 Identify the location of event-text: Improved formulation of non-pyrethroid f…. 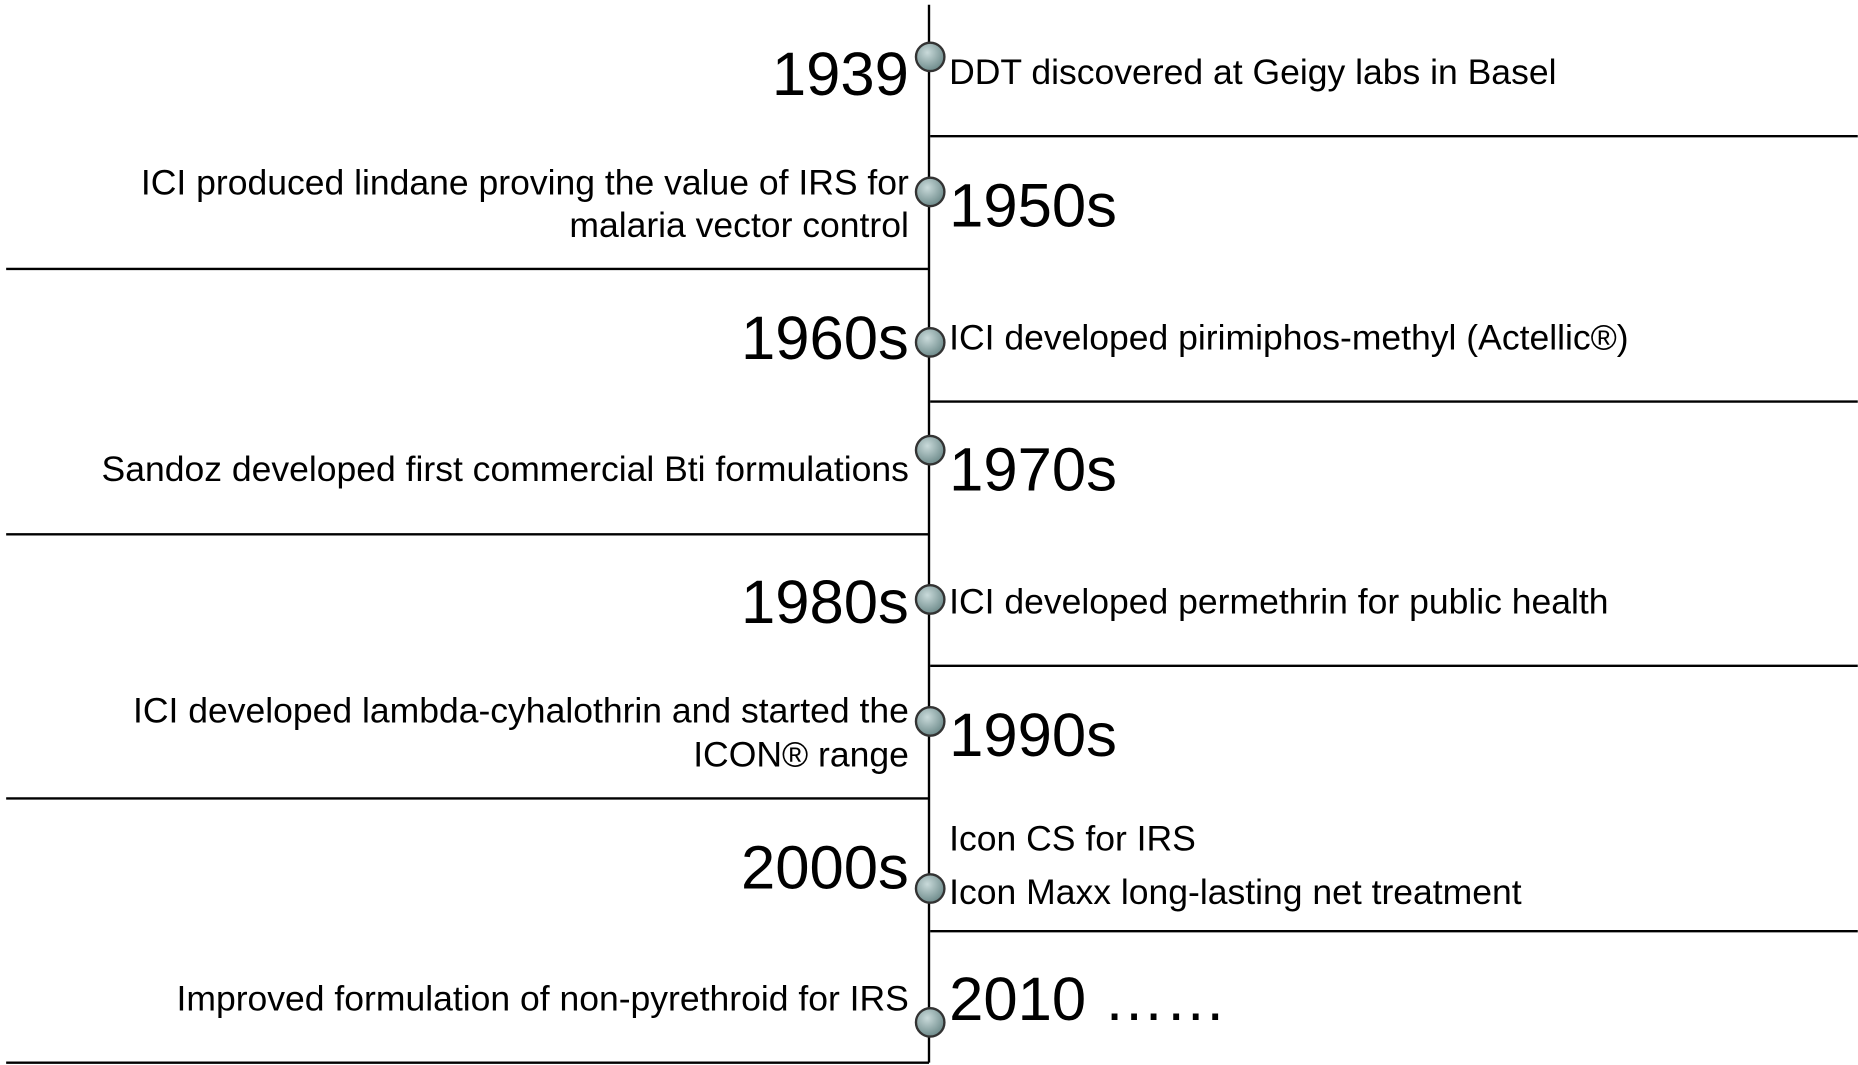
(543, 999).